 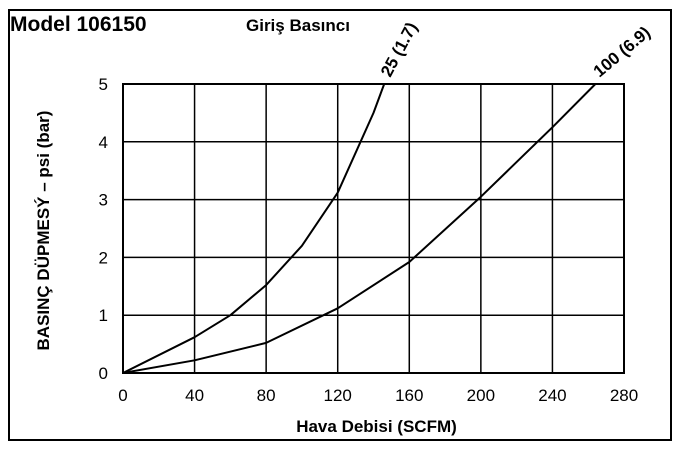 What do you see at coordinates (338, 395) in the screenshot?
I see `x-tick-label: 120` at bounding box center [338, 395].